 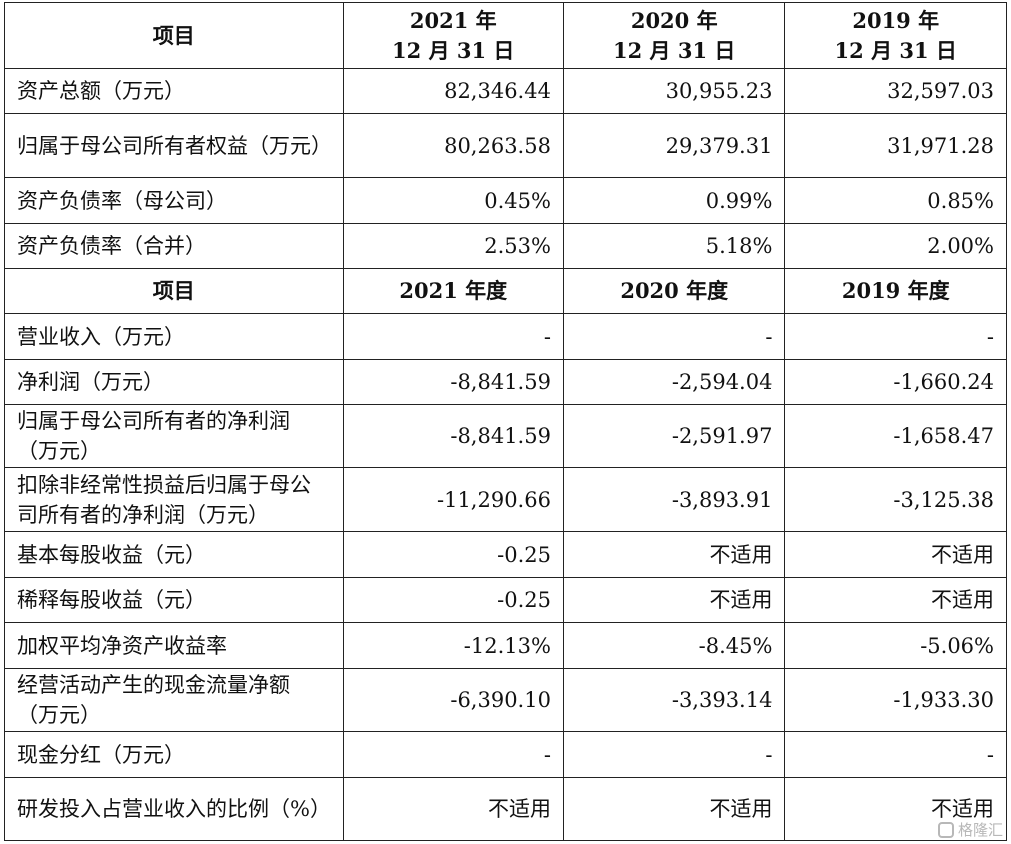 I want to click on value-2019: -5.06%, so click(x=895, y=645).